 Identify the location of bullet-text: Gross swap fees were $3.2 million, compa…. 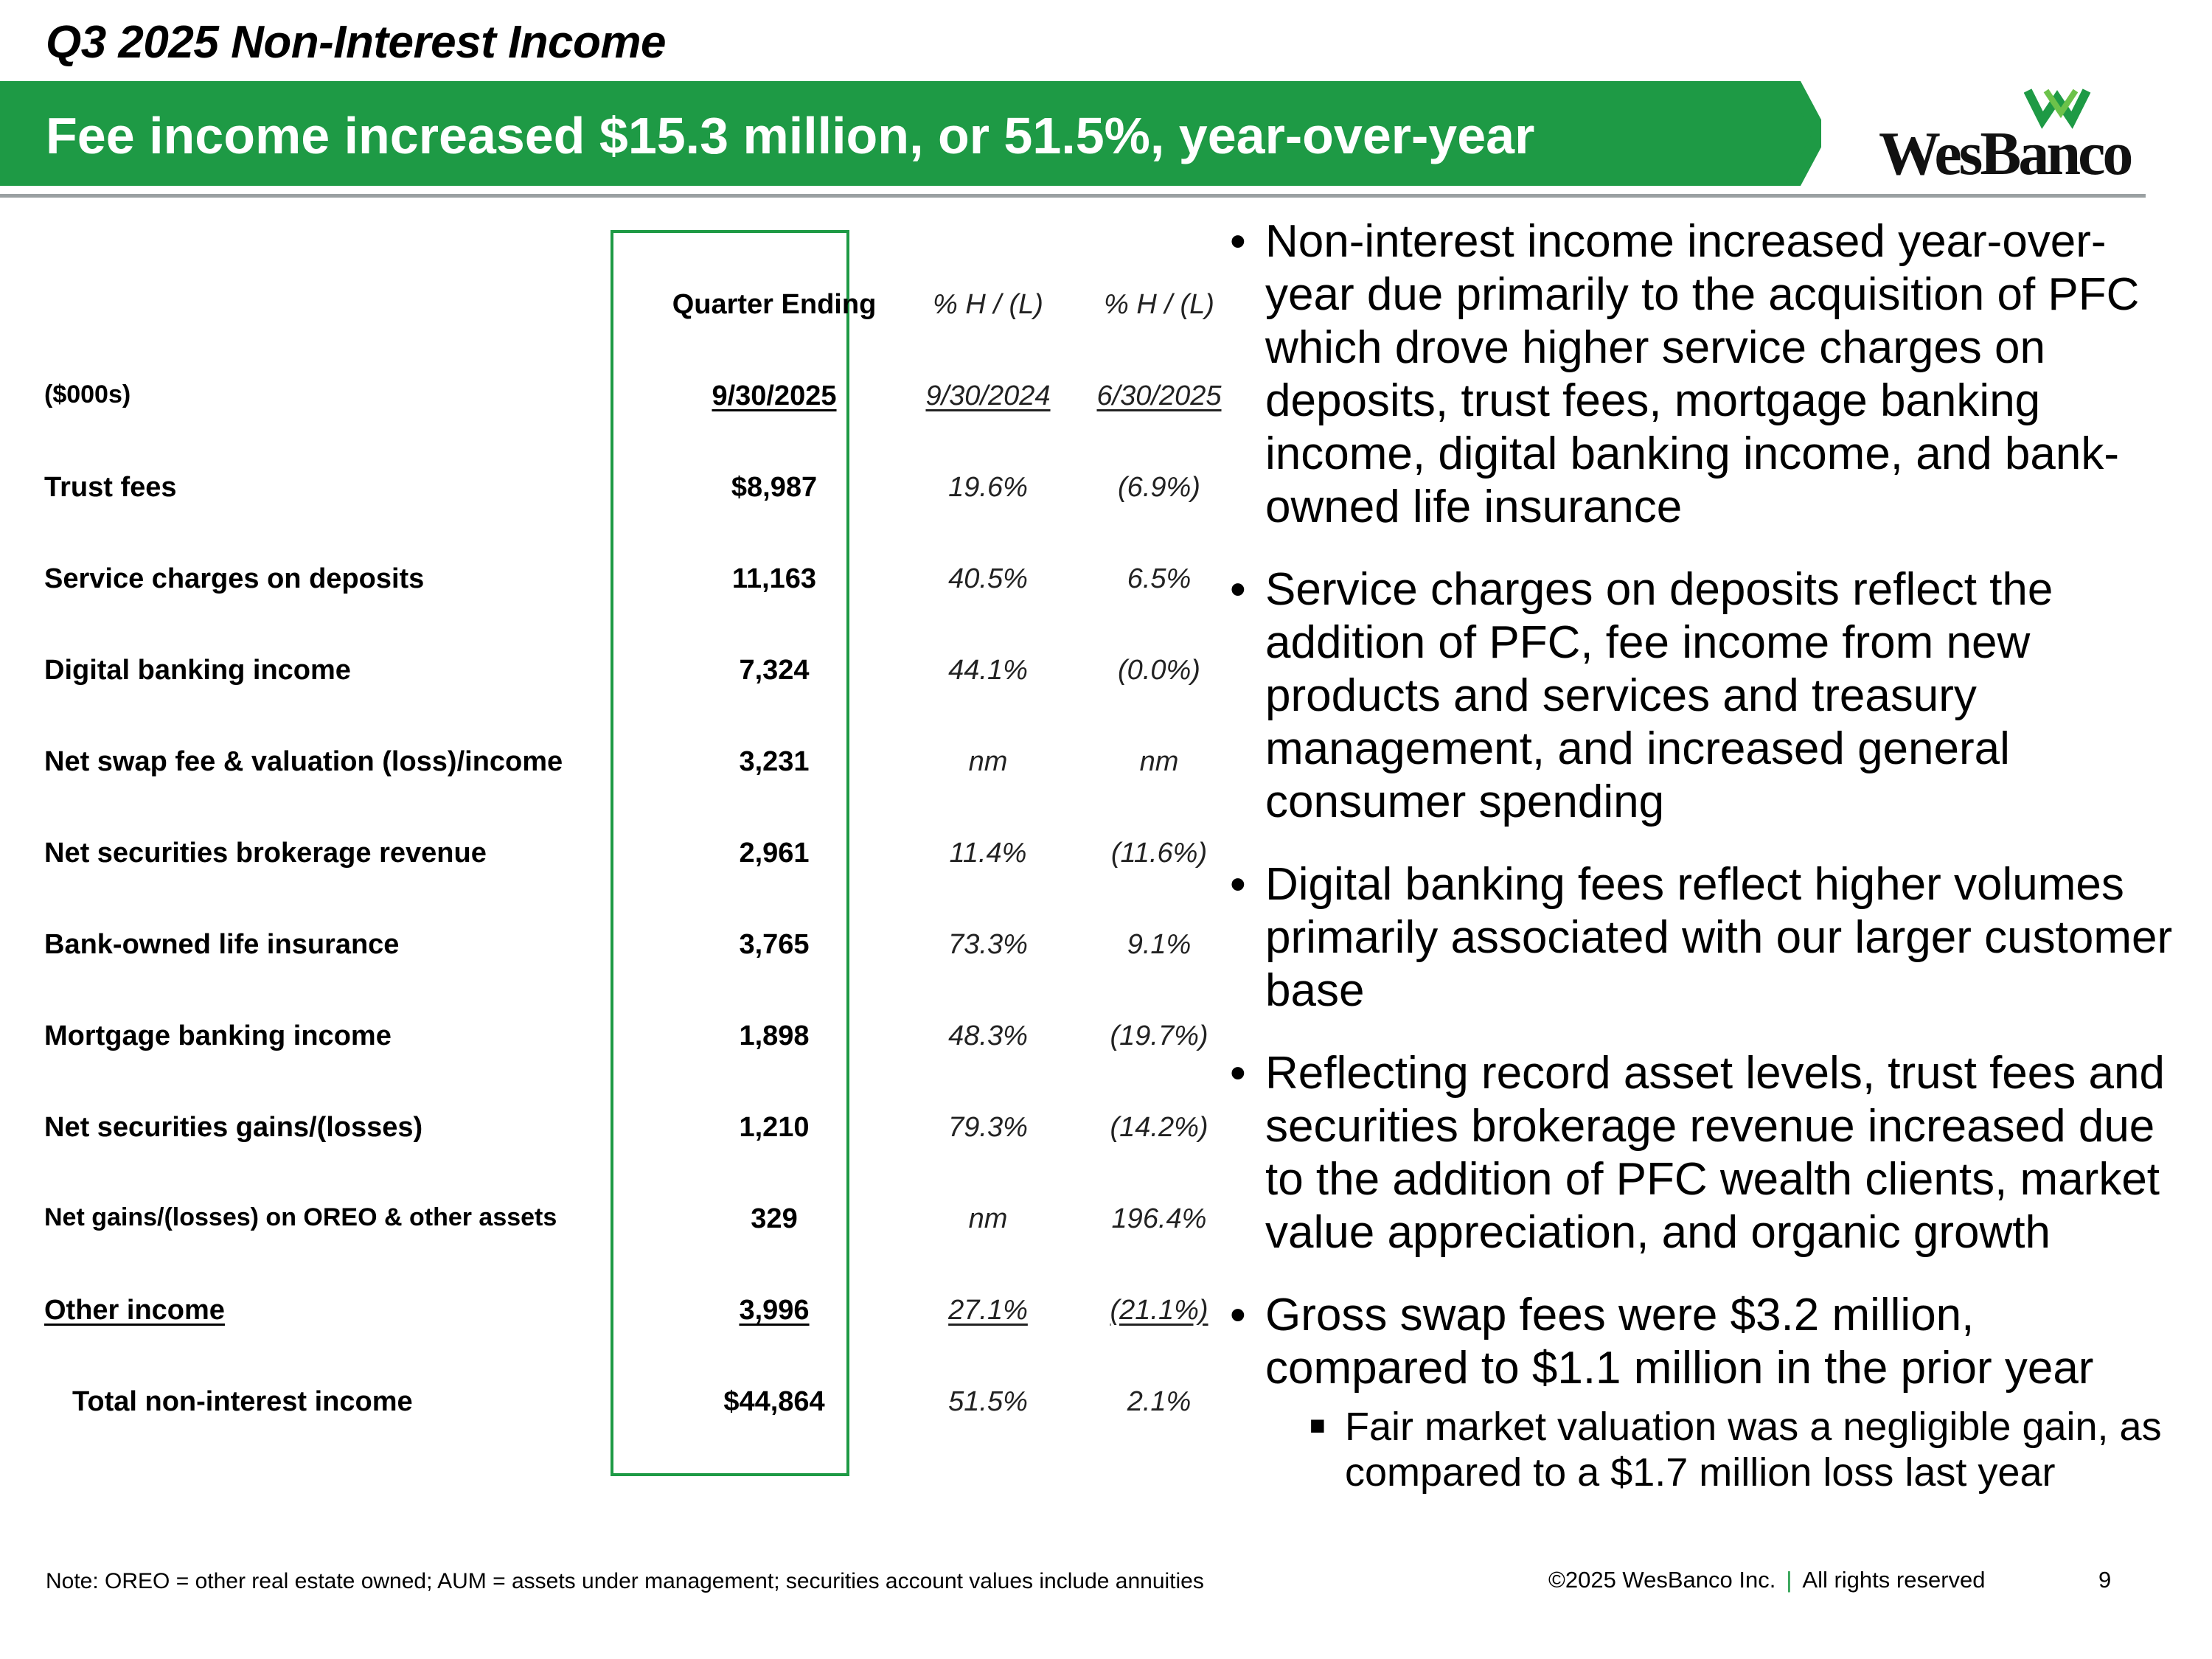
(1679, 1342).